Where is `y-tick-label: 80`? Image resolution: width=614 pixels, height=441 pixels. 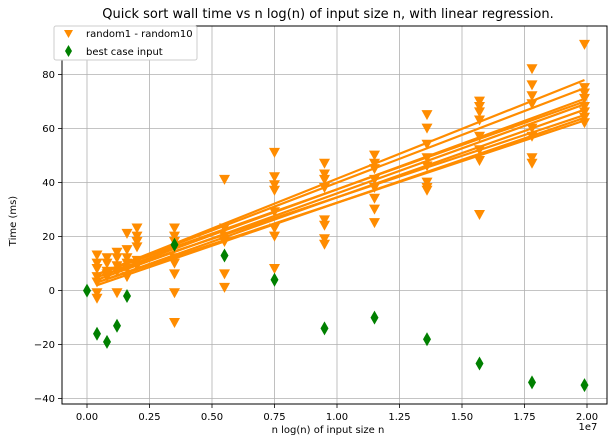 y-tick-label: 80 is located at coordinates (48, 75).